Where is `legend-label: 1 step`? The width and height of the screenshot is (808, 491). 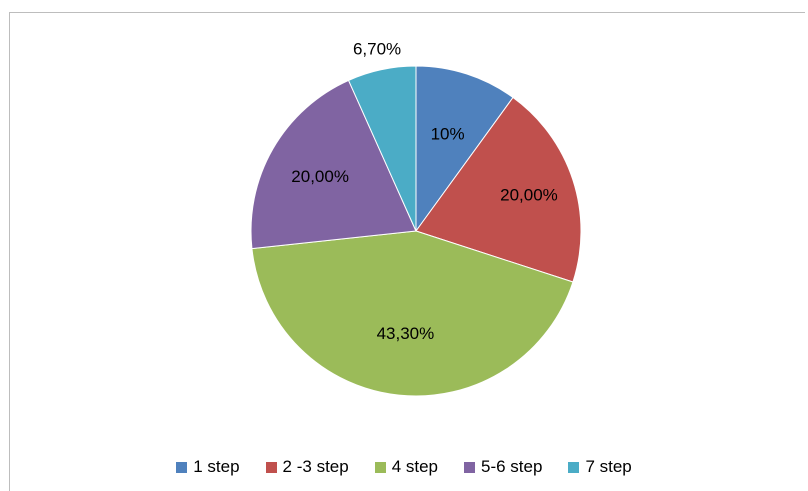 legend-label: 1 step is located at coordinates (216, 466).